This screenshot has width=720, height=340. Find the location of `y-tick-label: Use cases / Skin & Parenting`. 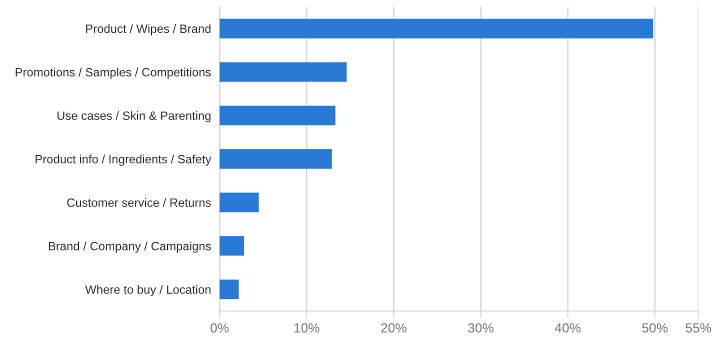

y-tick-label: Use cases / Skin & Parenting is located at coordinates (134, 116).